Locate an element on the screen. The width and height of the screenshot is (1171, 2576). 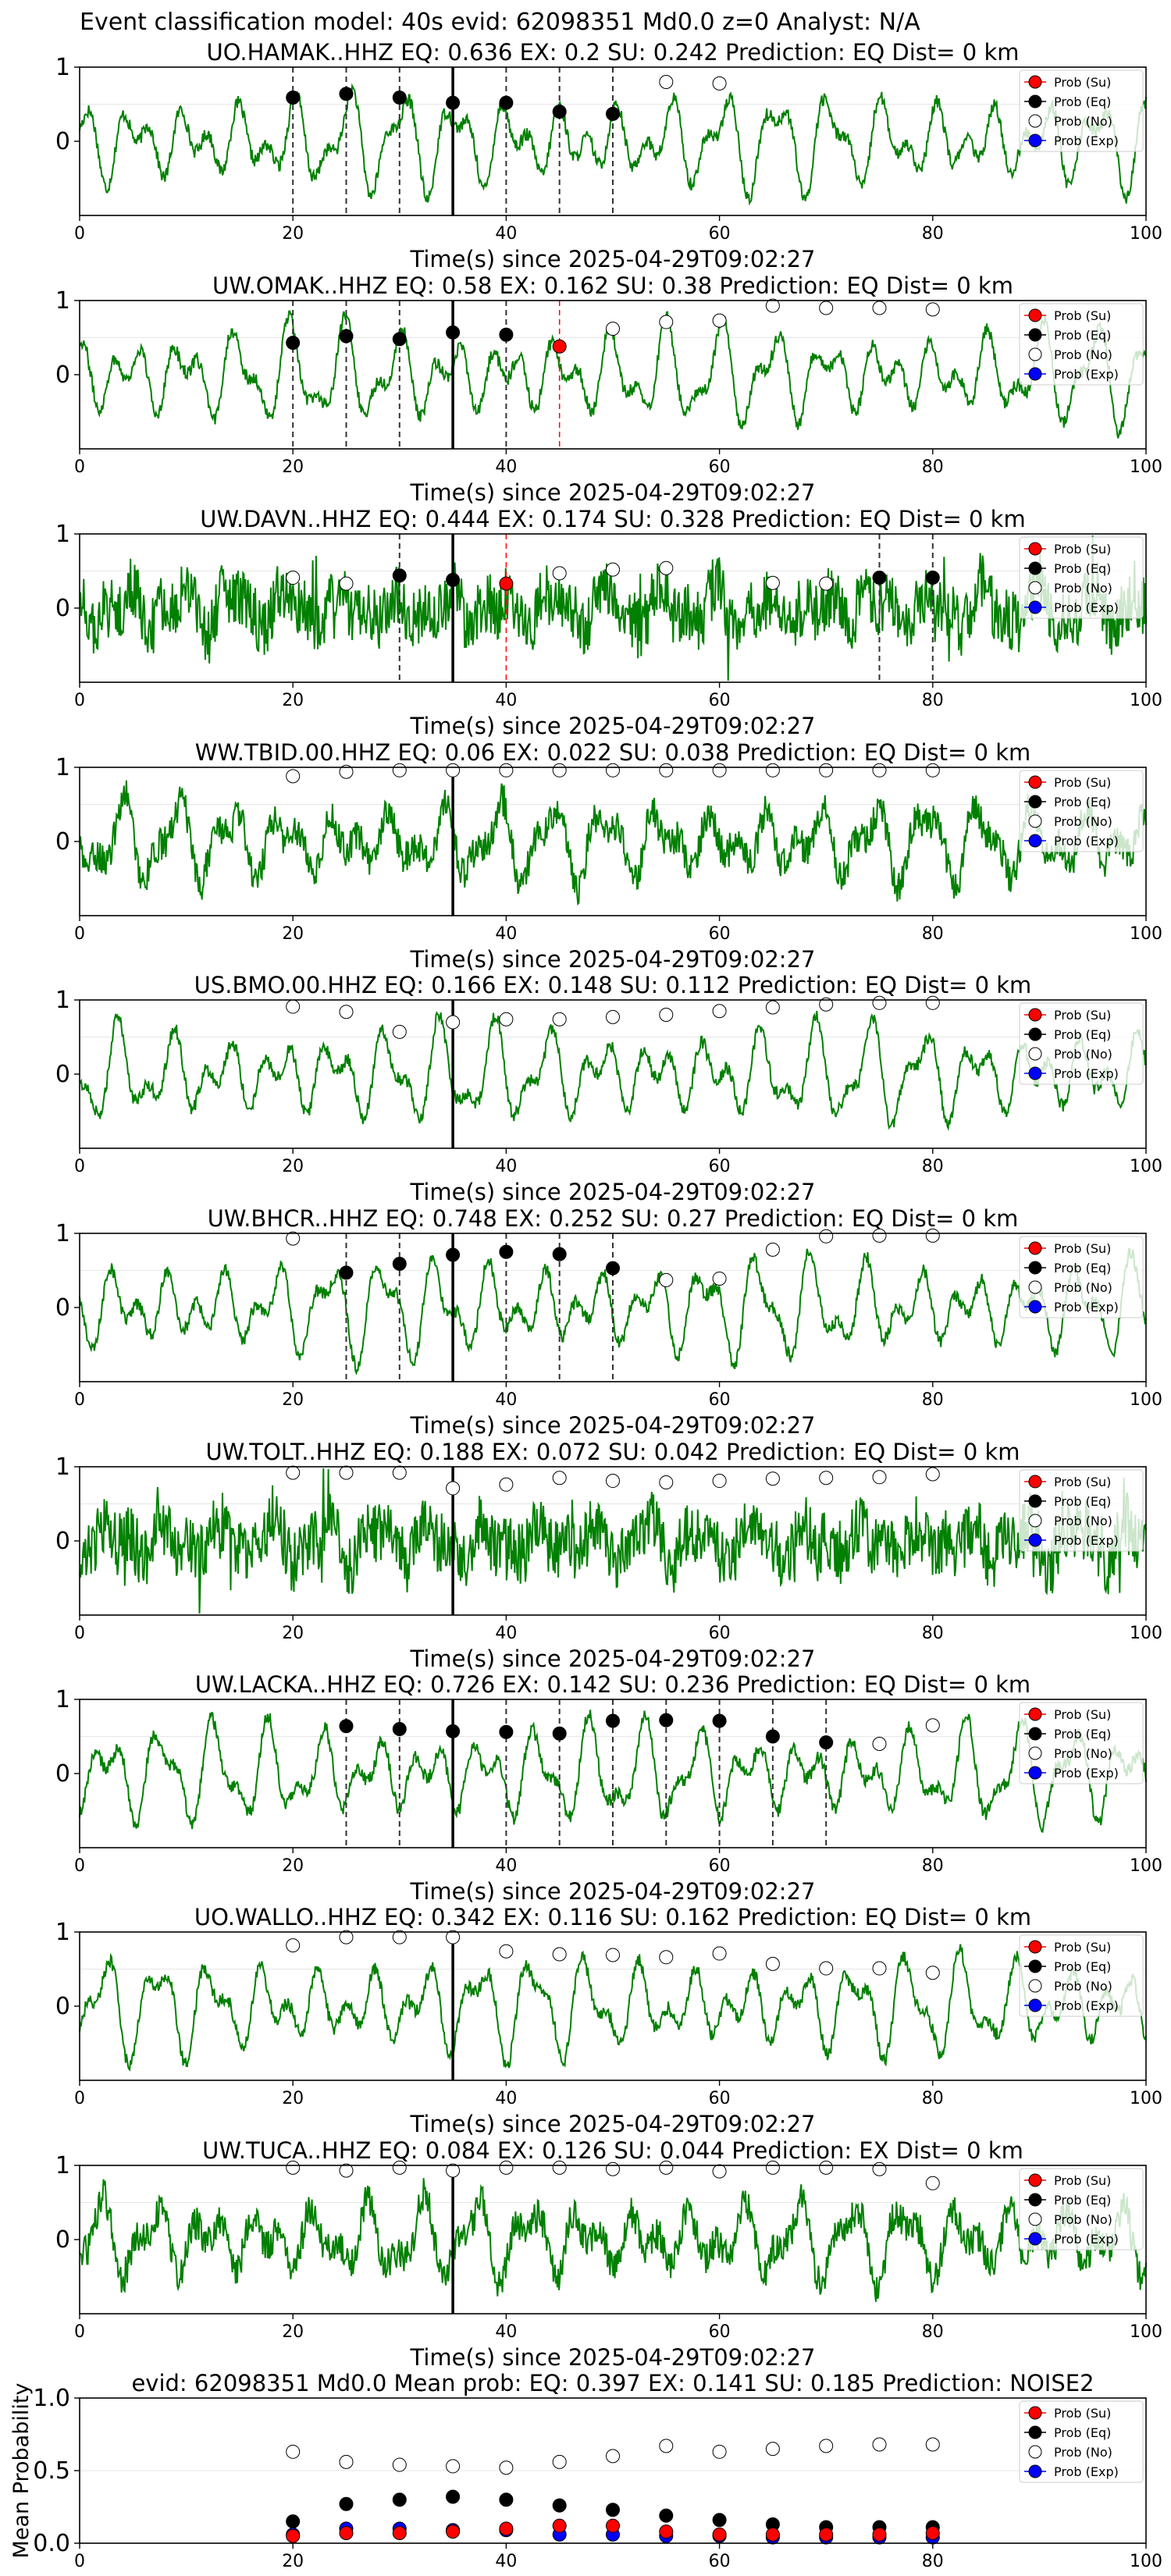
y-tick-label: 1 is located at coordinates (62, 1233).